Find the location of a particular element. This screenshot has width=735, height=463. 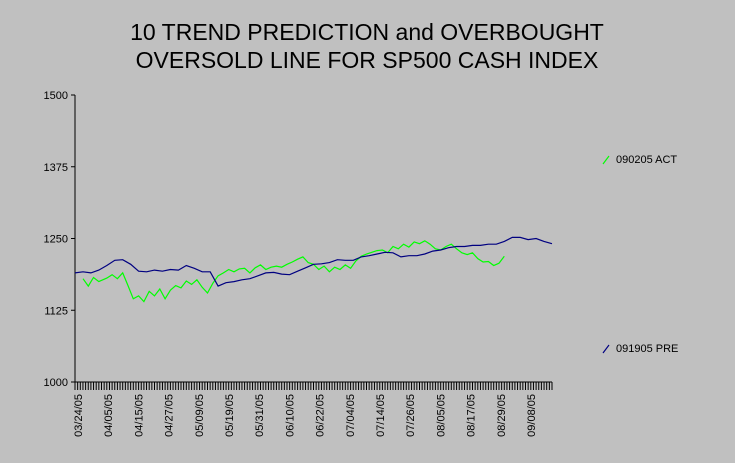

x-tick-label: 06/10/05 is located at coordinates (290, 415).